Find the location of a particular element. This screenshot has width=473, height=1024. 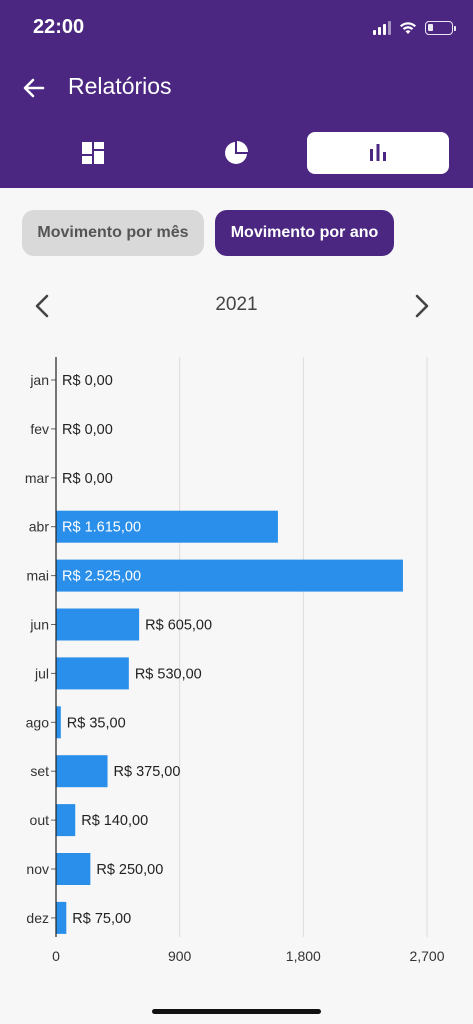

tab-bar-chart is located at coordinates (378, 153).